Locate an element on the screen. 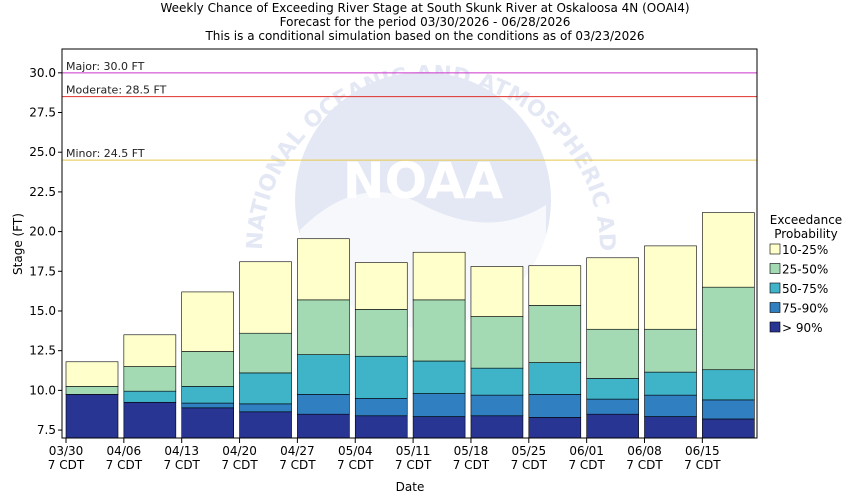  noaa-logo-text: NOAA is located at coordinates (423, 181).